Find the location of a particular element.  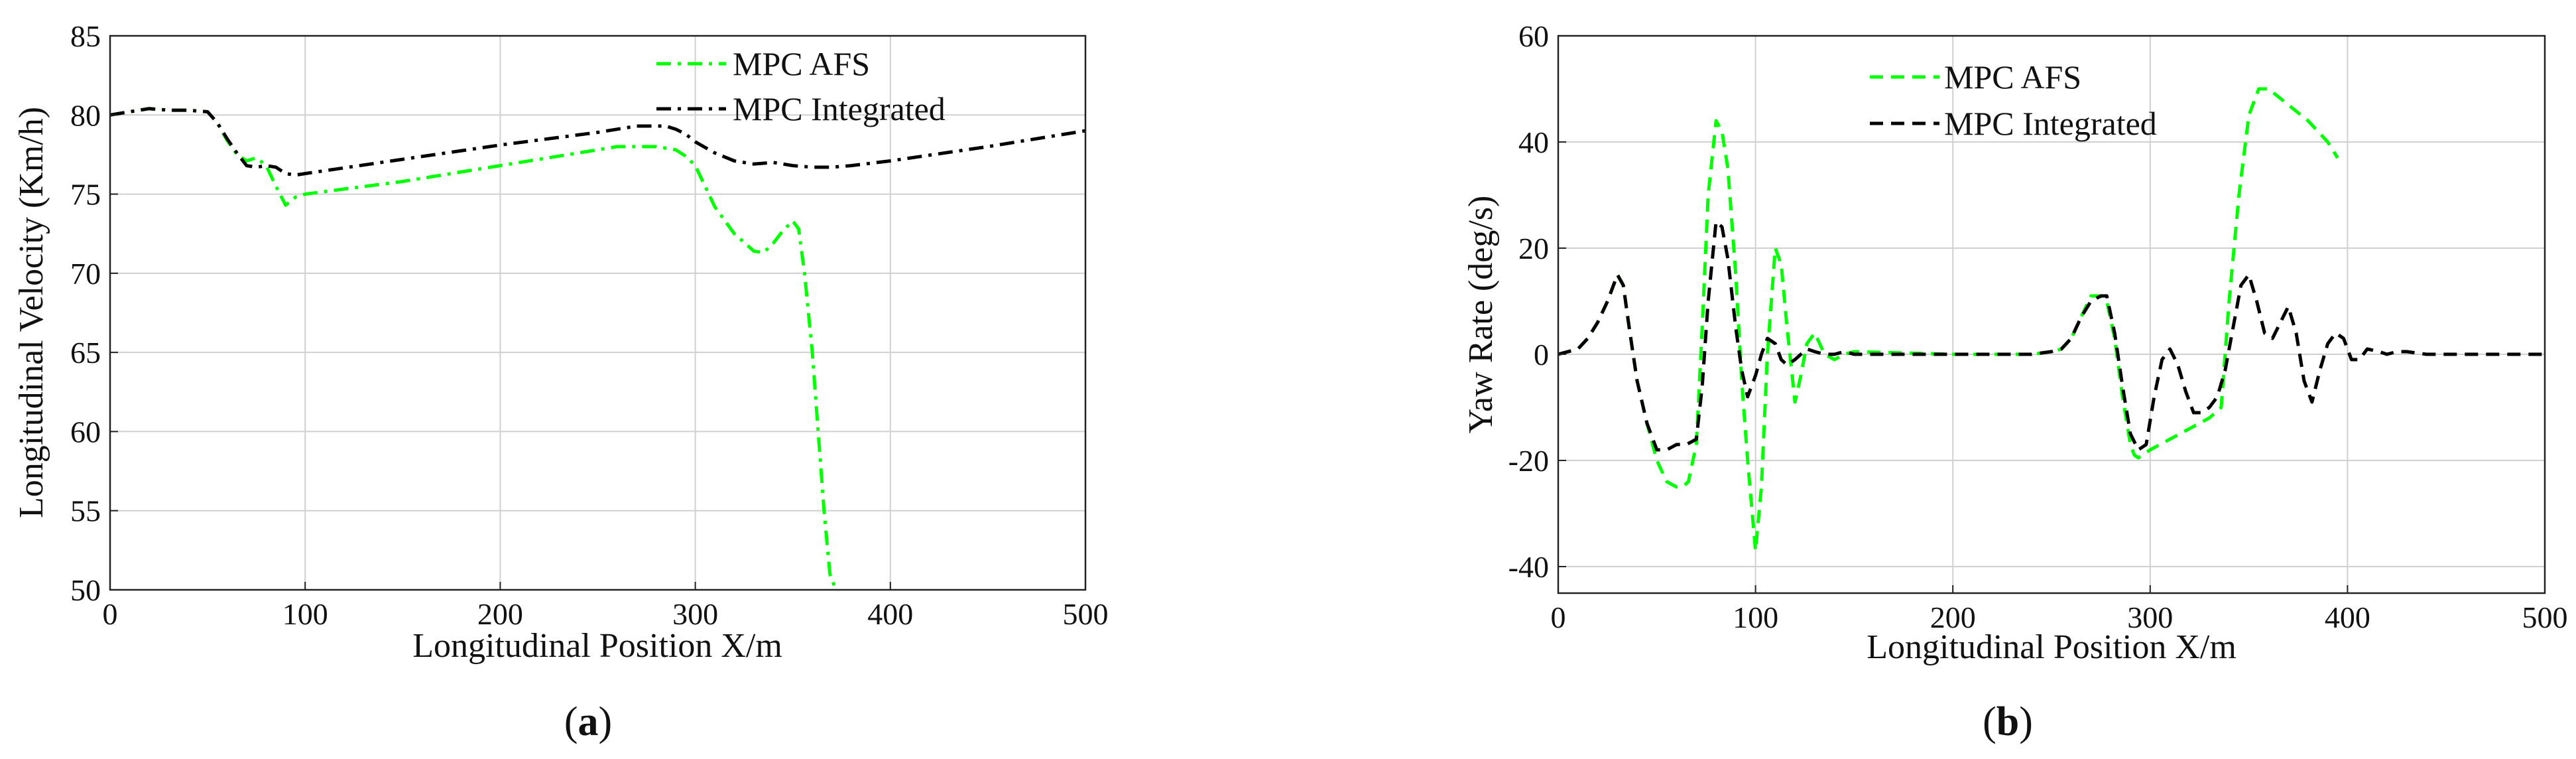

y-axis-label-b: Yaw Rate (deg/s) is located at coordinates (1481, 315).